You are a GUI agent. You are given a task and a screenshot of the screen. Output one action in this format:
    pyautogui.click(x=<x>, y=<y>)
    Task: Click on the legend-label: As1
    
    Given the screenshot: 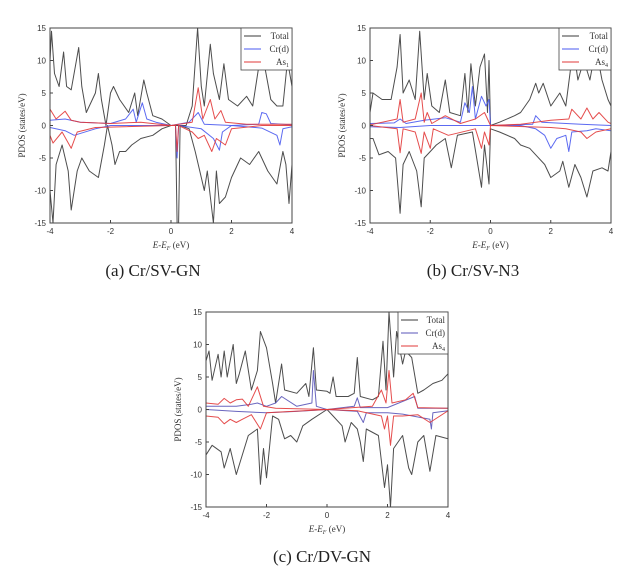 What is the action you would take?
    pyautogui.click(x=282, y=63)
    